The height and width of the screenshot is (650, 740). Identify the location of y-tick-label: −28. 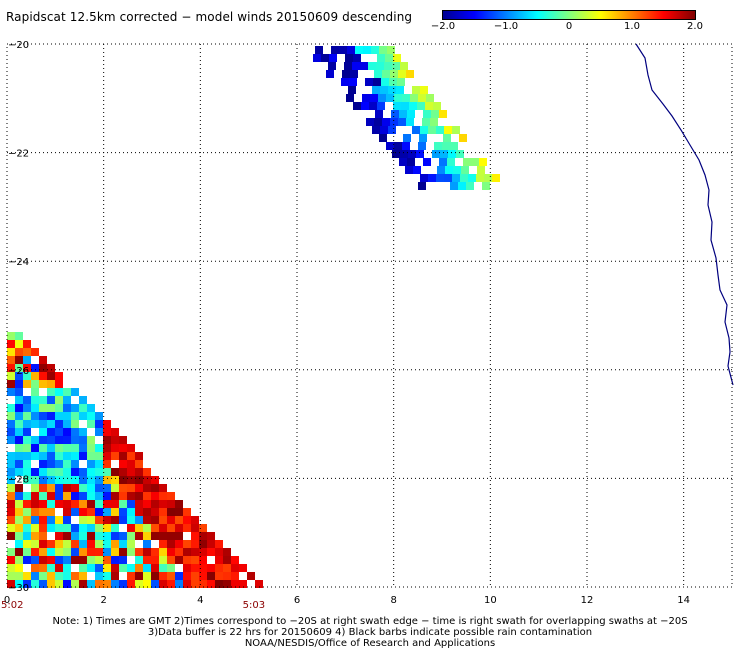
(18, 479).